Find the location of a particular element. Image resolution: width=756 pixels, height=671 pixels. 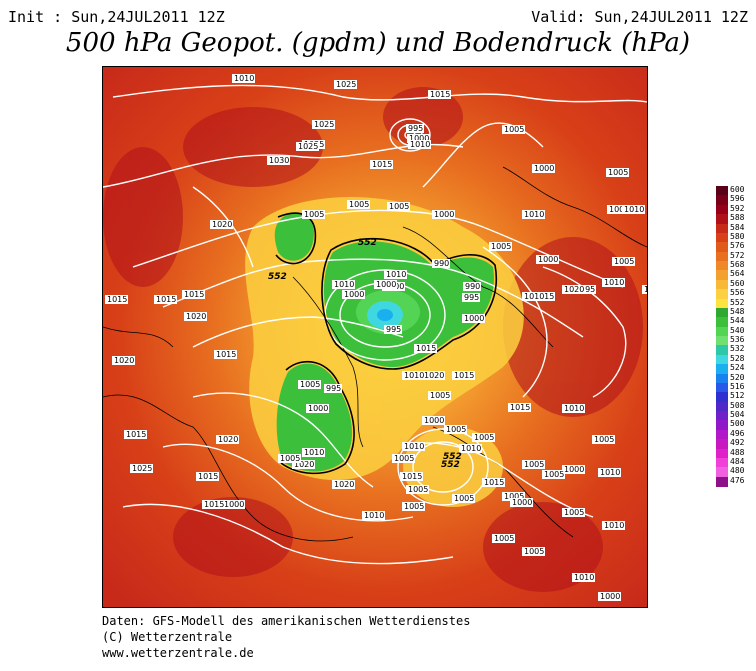

legend-label: 560 is located at coordinates (737, 283).